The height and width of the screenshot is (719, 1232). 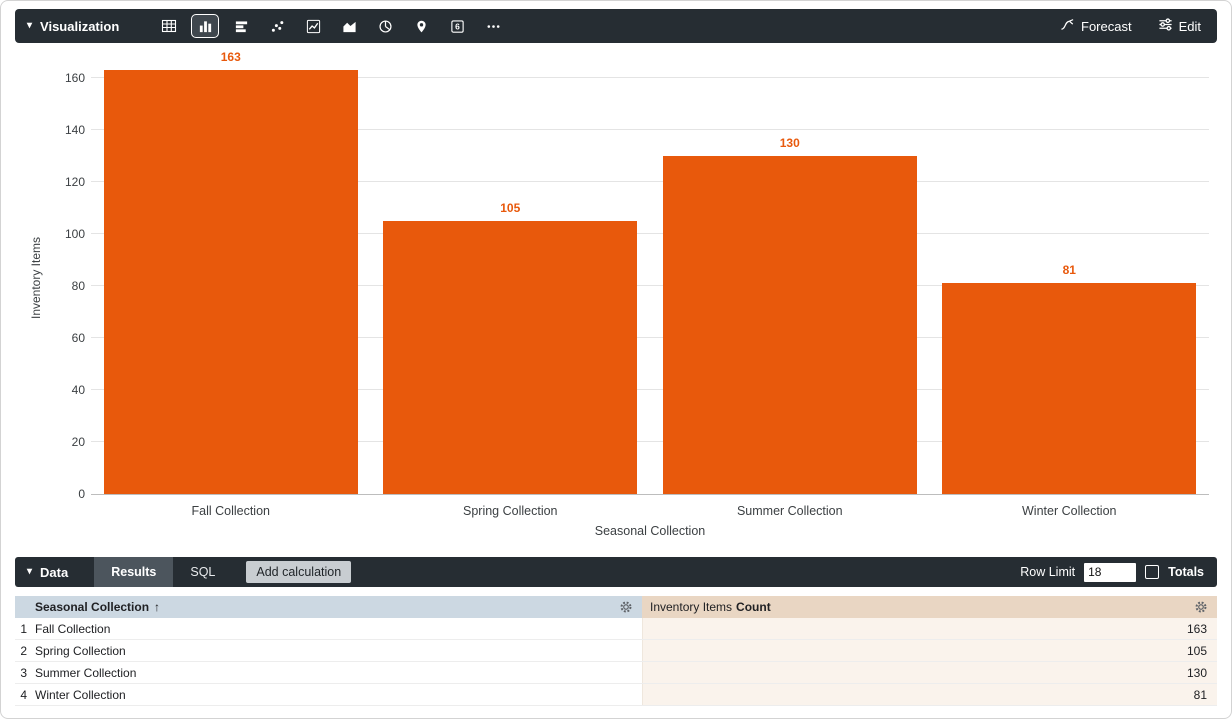 I want to click on totals-checkbox, so click(x=1152, y=572).